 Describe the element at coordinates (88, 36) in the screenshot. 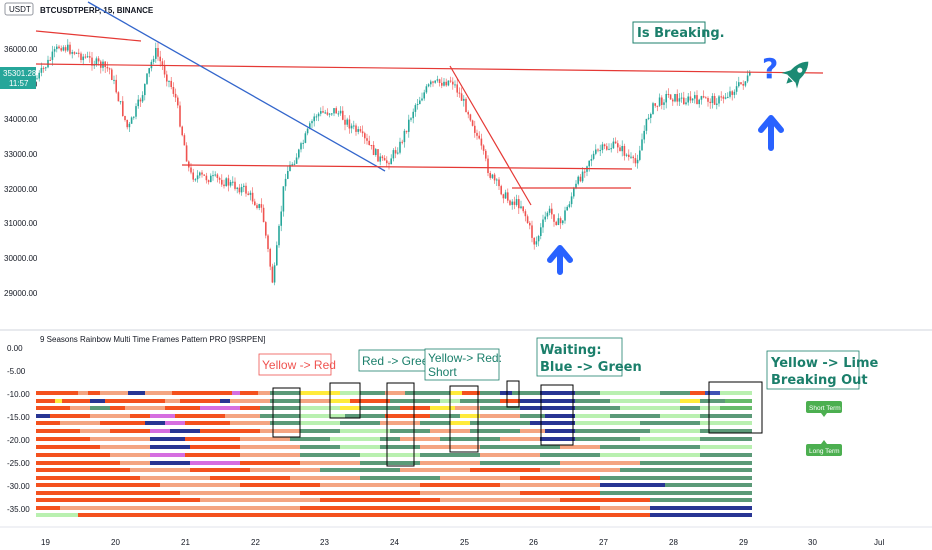

I see `resistance-line-top-left` at that location.